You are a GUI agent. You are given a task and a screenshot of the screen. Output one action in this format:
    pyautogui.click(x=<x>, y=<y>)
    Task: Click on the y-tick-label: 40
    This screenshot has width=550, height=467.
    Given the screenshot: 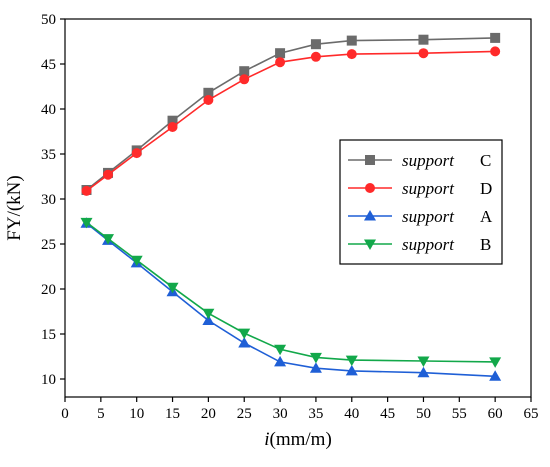 What is the action you would take?
    pyautogui.click(x=48, y=110)
    